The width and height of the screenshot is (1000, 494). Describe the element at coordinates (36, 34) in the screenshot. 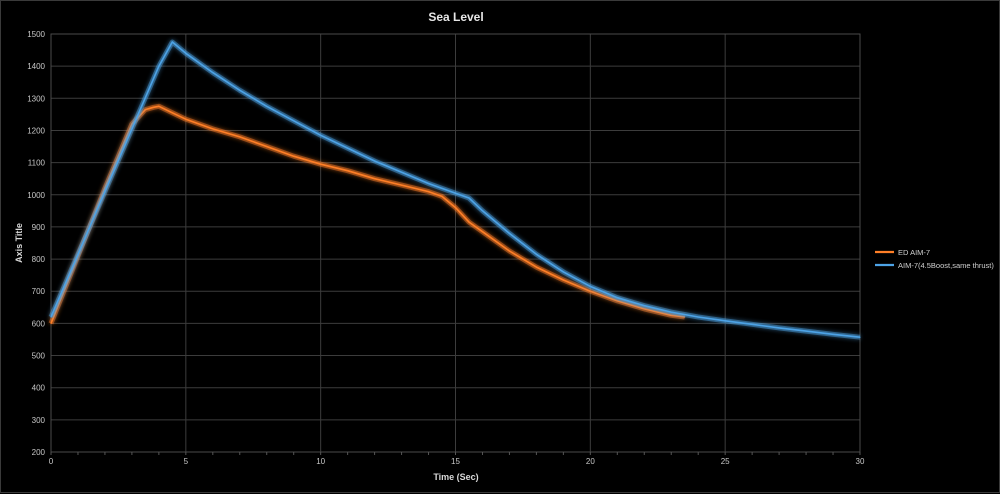

I see `y-tick-label: 1500` at that location.